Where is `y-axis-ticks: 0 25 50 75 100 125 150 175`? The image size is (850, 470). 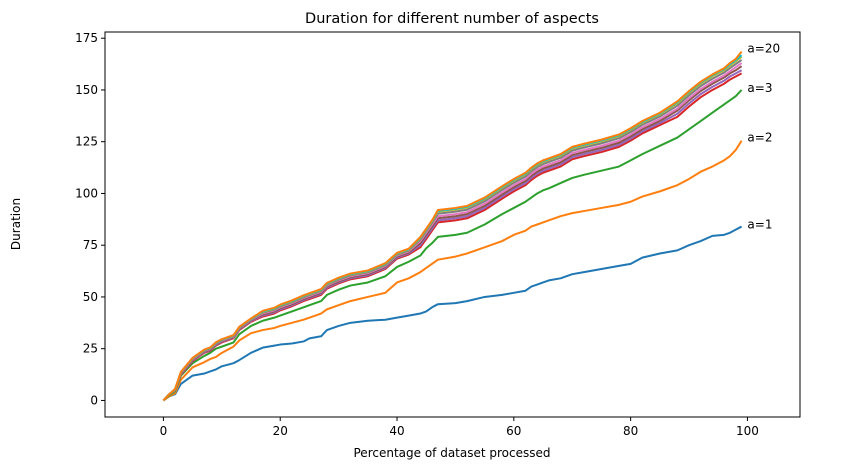 y-axis-ticks: 0 25 50 75 100 125 150 175 is located at coordinates (90, 219).